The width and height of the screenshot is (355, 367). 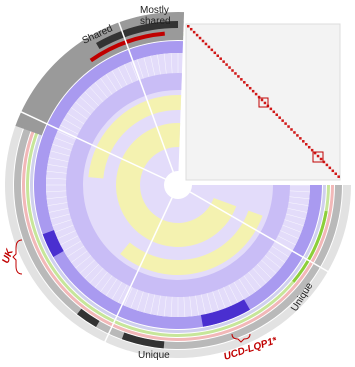 I want to click on label-mostly-shared: shared, so click(x=155, y=21).